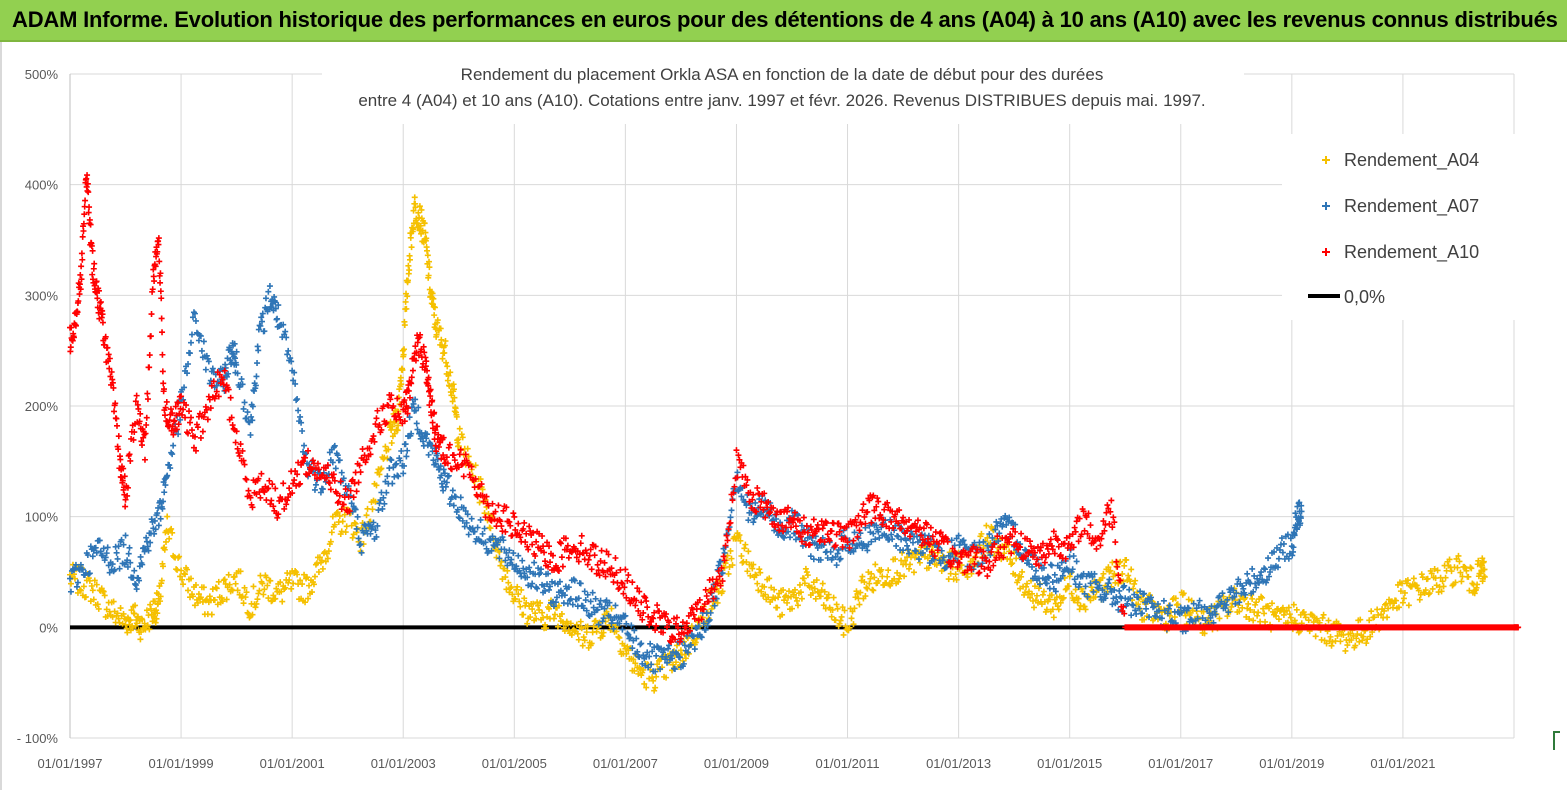 The image size is (1567, 790). I want to click on legend-label: Rendement_A10, so click(1411, 252).